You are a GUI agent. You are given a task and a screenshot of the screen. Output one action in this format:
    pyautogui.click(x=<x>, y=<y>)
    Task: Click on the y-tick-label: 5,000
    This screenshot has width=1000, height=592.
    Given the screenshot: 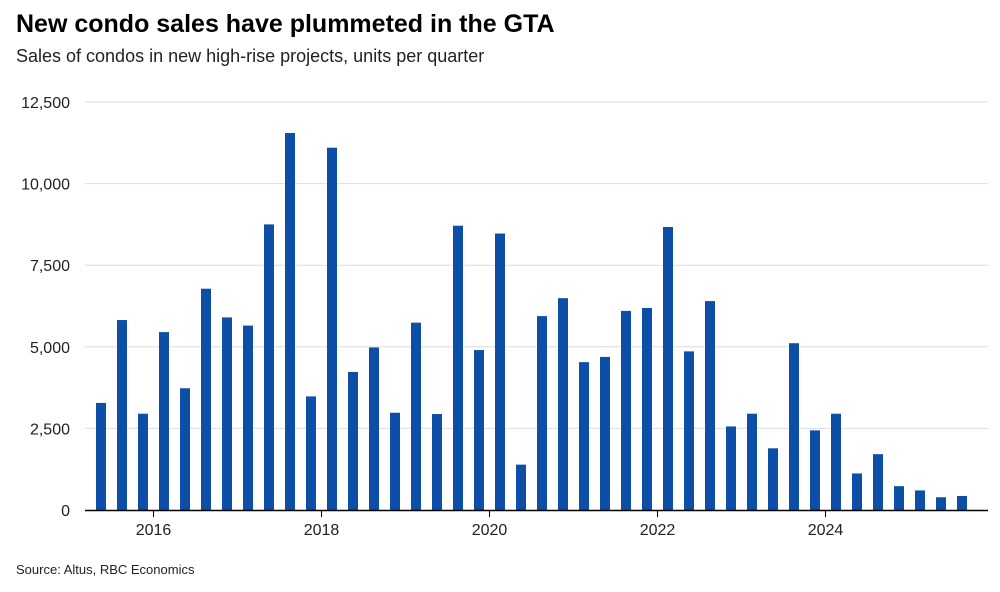 What is the action you would take?
    pyautogui.click(x=50, y=348)
    